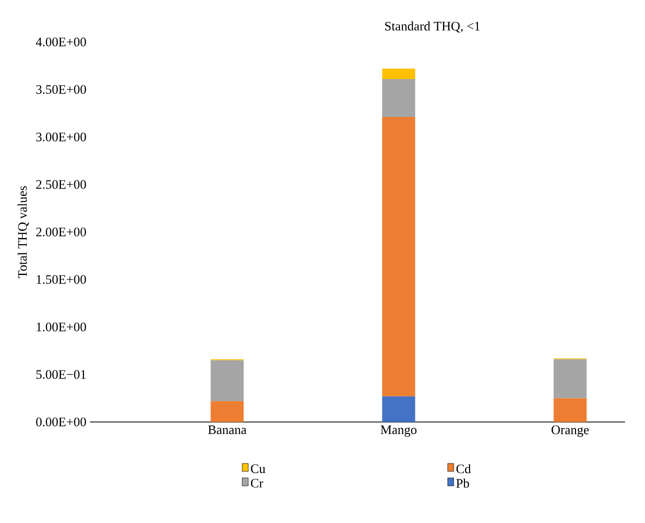 This screenshot has height=523, width=645. I want to click on y-tick-label: 5.00E−01, so click(61, 374).